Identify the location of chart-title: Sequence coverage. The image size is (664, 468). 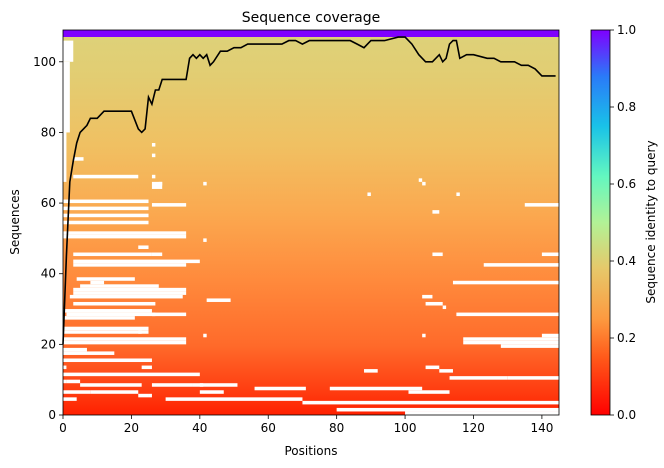
(311, 18).